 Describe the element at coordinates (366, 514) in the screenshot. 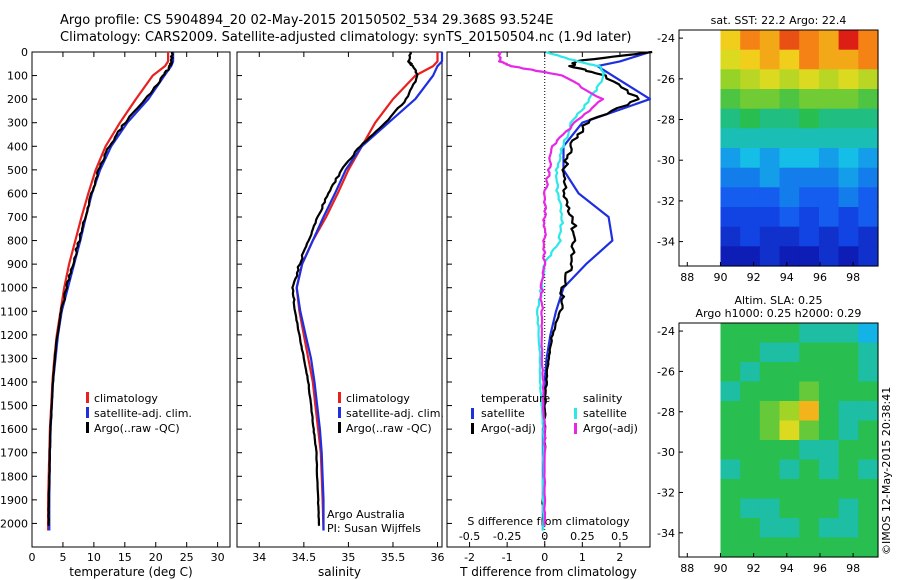

I see `credit-line1: Argo Australia` at that location.